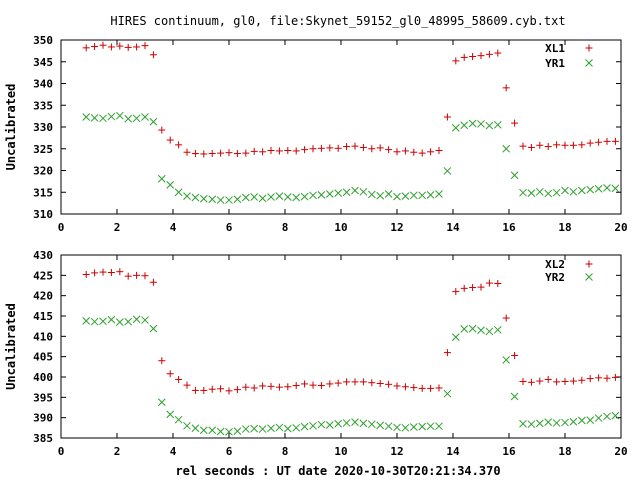  I want to click on y-tick-label: 425, so click(43, 275).